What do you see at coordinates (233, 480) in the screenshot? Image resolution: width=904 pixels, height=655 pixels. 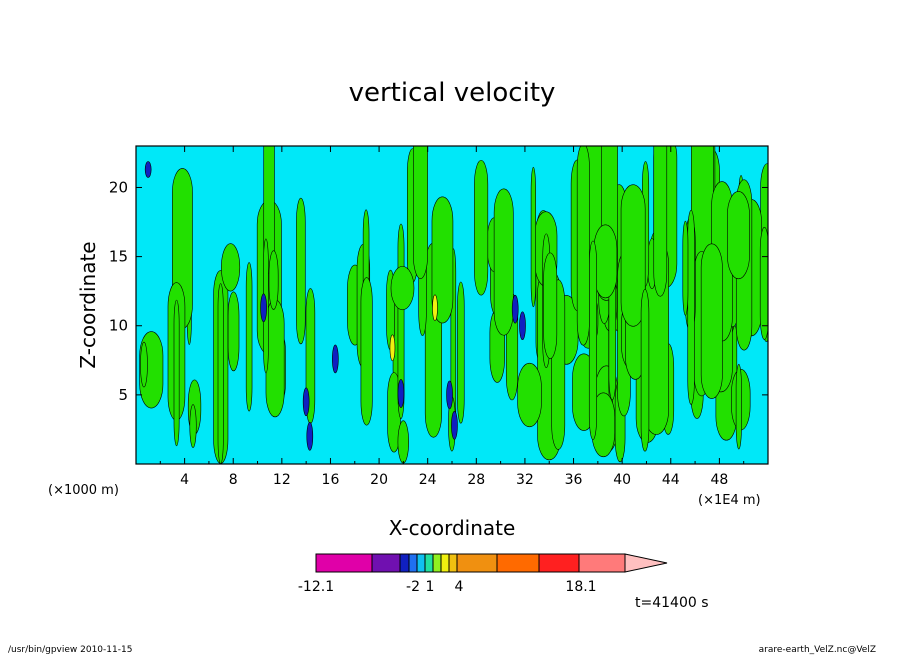 I see `x-tick-label: 8` at bounding box center [233, 480].